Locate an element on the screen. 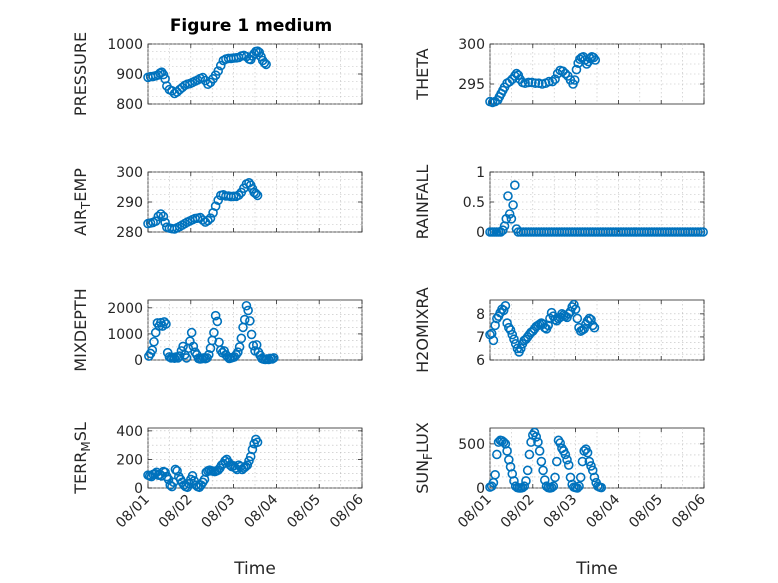 This screenshot has height=583, width=778. y-axis-label-part: SL is located at coordinates (80, 431).